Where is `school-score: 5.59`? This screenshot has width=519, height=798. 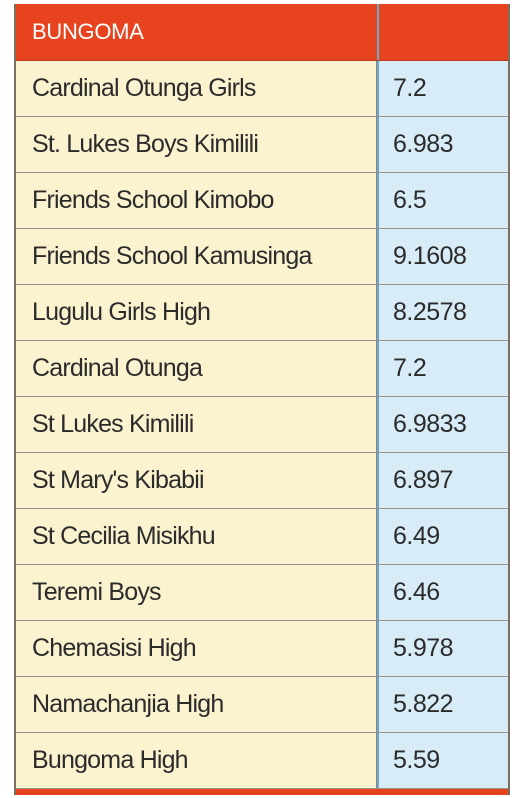
school-score: 5.59 is located at coordinates (442, 760).